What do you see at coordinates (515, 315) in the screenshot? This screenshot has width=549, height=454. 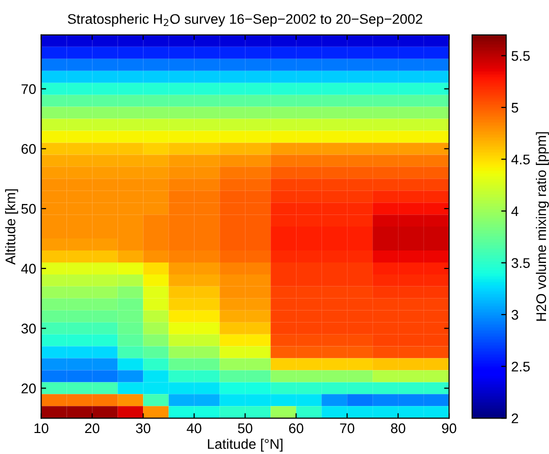 I see `color-bar-label: 3` at bounding box center [515, 315].